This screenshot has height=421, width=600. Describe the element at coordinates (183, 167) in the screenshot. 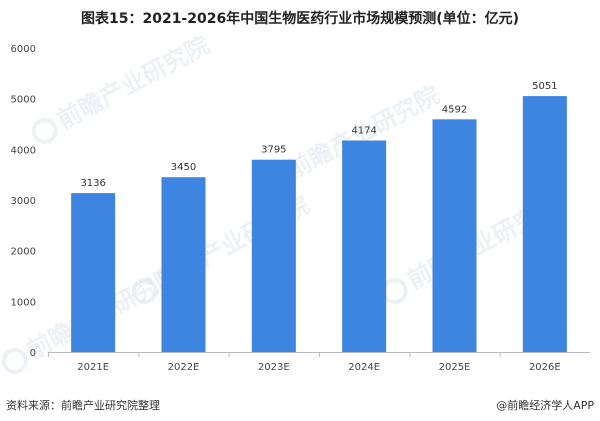

I see `bar-value-label: 3450` at that location.